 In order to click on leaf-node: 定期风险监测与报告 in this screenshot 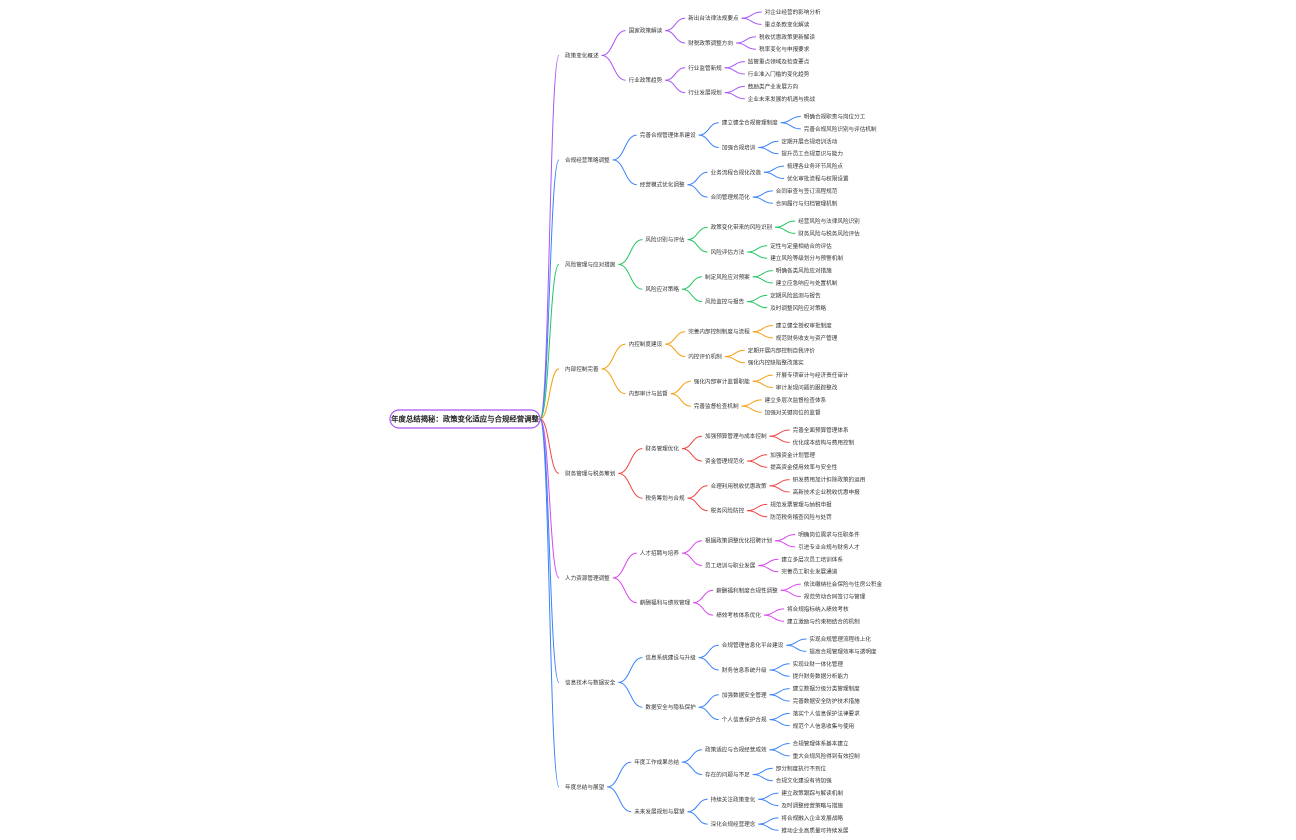, I will do `click(795, 295)`.